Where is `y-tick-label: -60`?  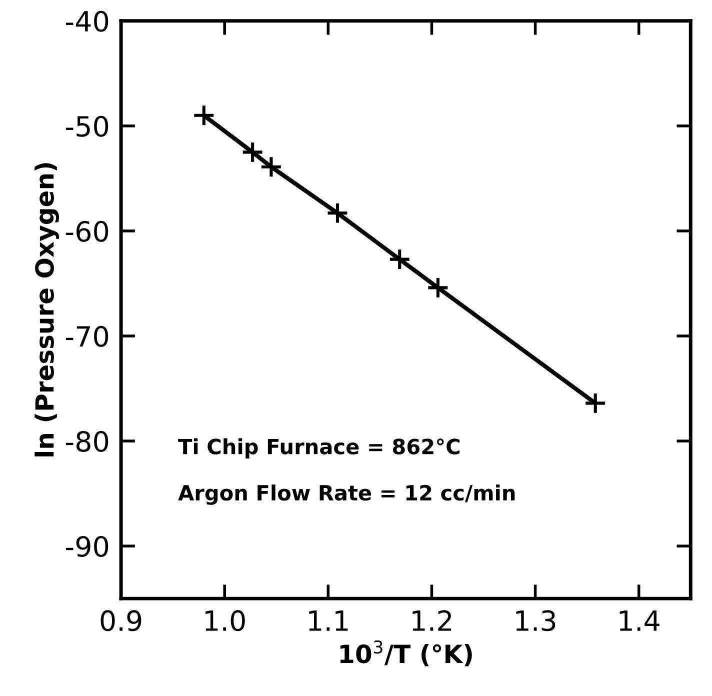 y-tick-label: -60 is located at coordinates (87, 231).